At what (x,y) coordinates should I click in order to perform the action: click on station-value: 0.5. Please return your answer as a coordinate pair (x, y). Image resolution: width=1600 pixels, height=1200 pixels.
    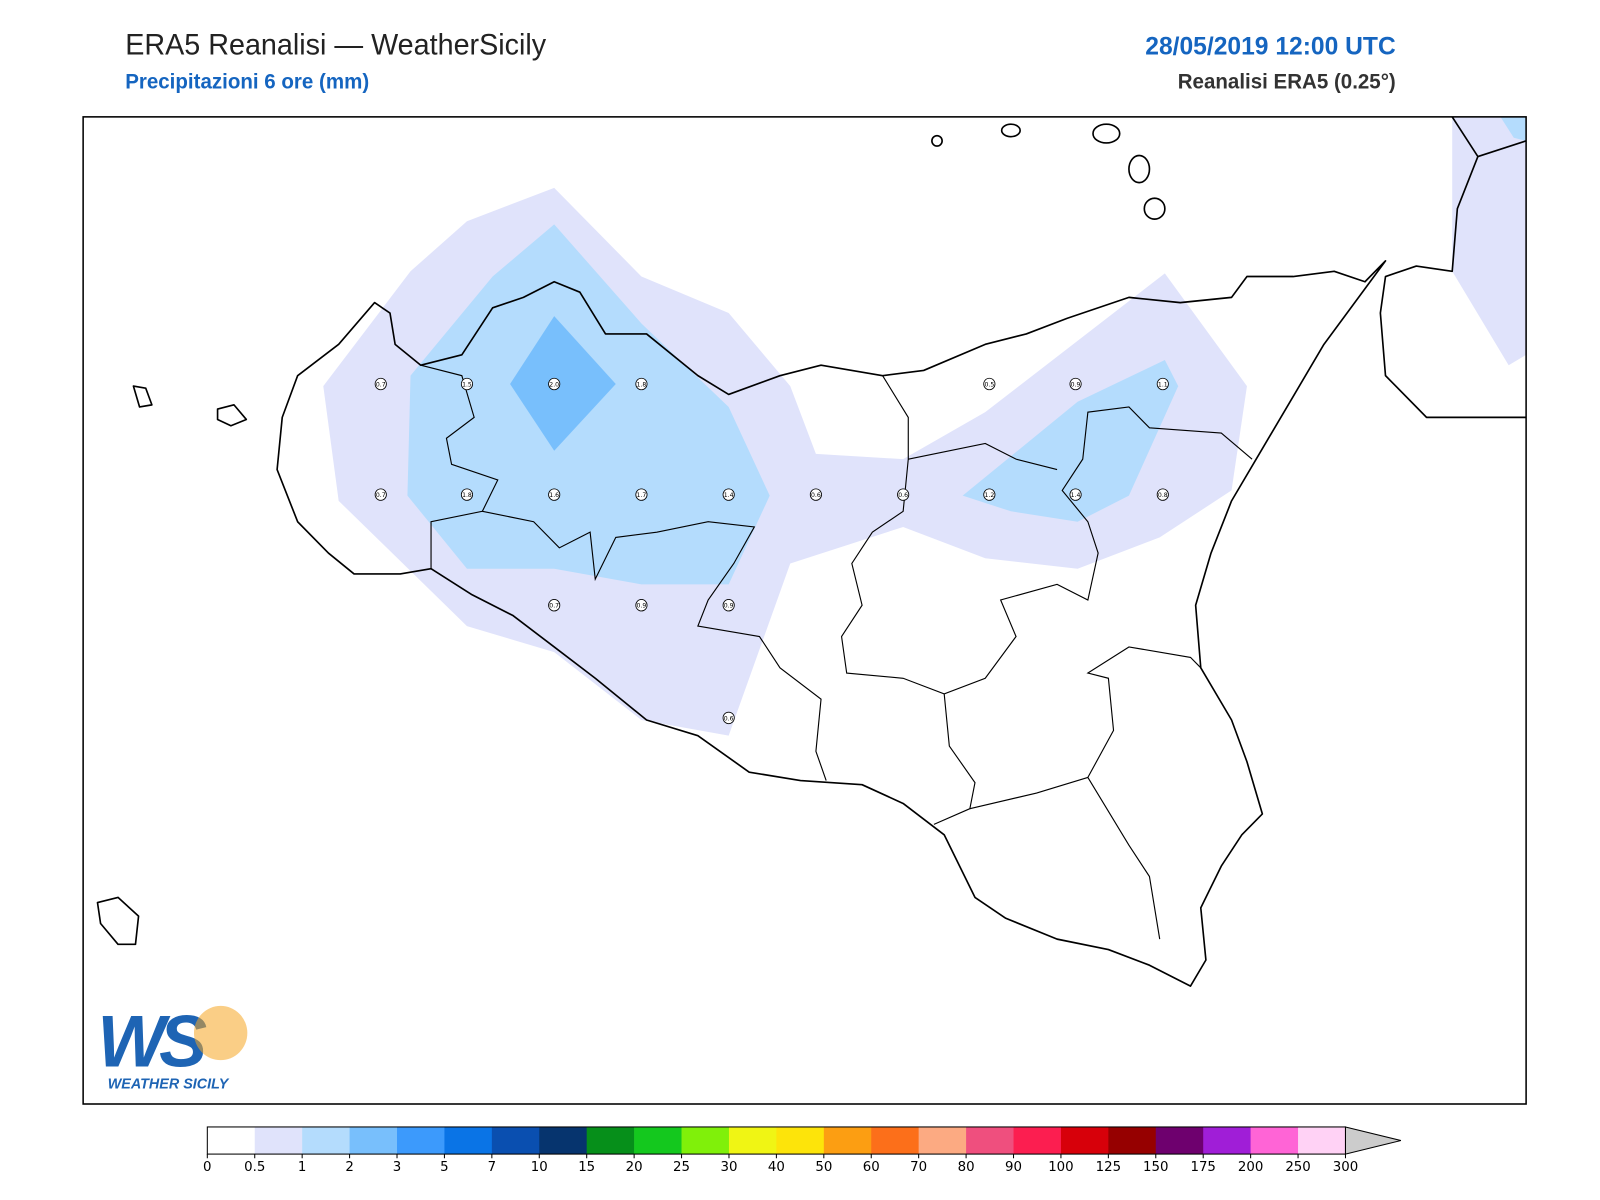
    Looking at the image, I should click on (989, 384).